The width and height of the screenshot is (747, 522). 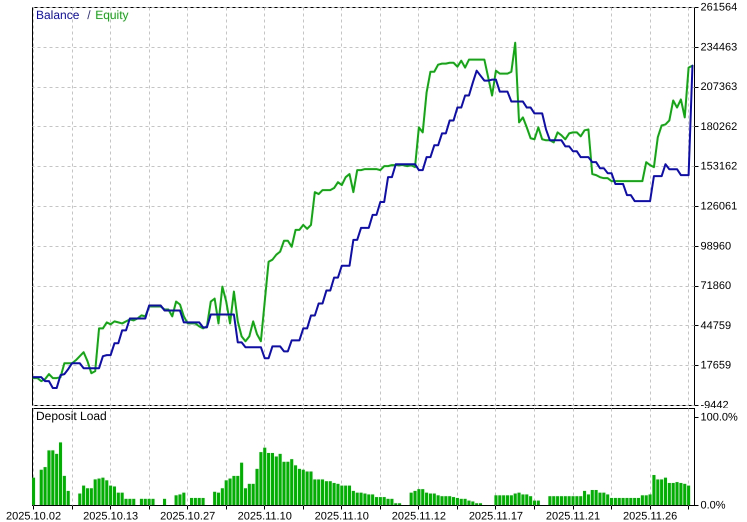 What do you see at coordinates (89, 15) in the screenshot?
I see `annotation: /` at bounding box center [89, 15].